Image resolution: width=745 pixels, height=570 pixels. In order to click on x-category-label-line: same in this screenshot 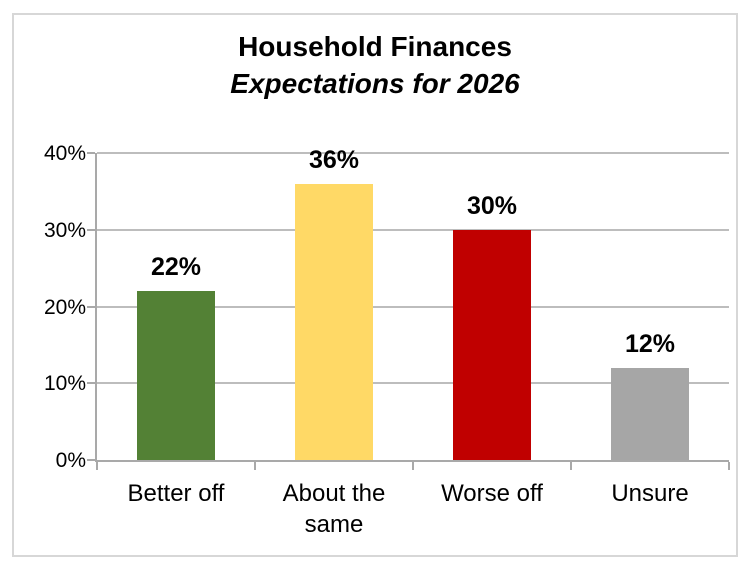, I will do `click(334, 524)`.